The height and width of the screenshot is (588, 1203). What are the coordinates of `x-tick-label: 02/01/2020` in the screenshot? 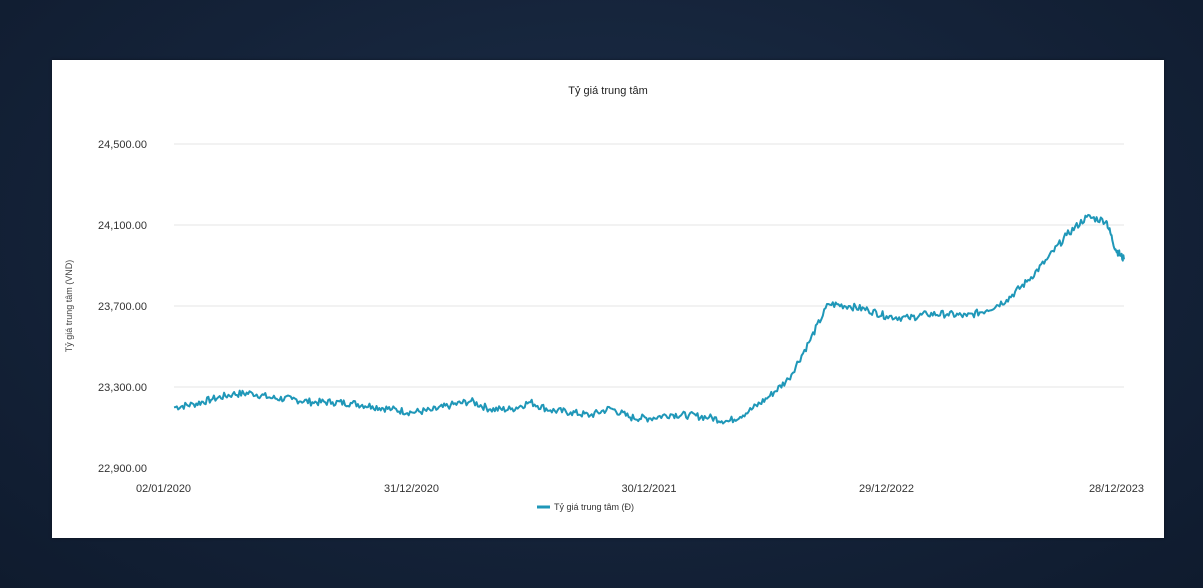 It's located at (163, 489).